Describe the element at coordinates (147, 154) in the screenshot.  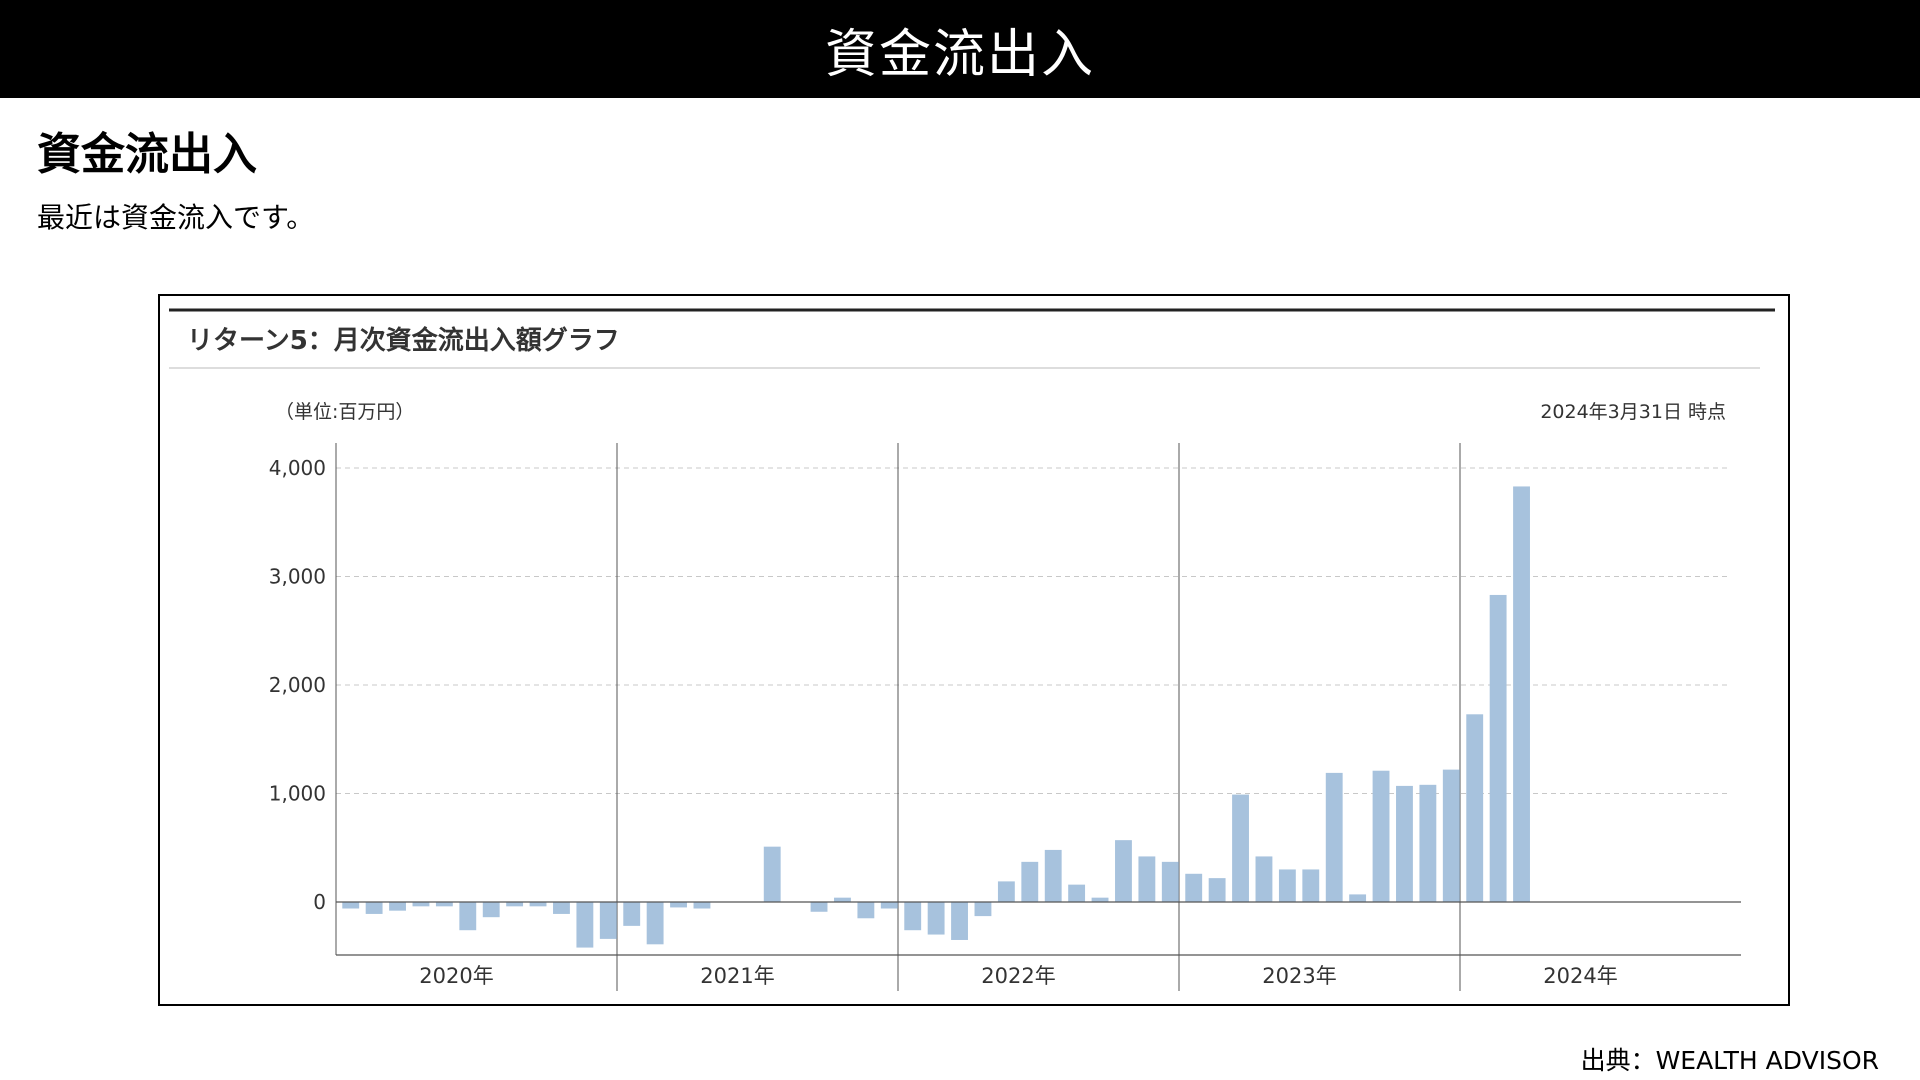
I see `section-title: 資金流出入` at that location.